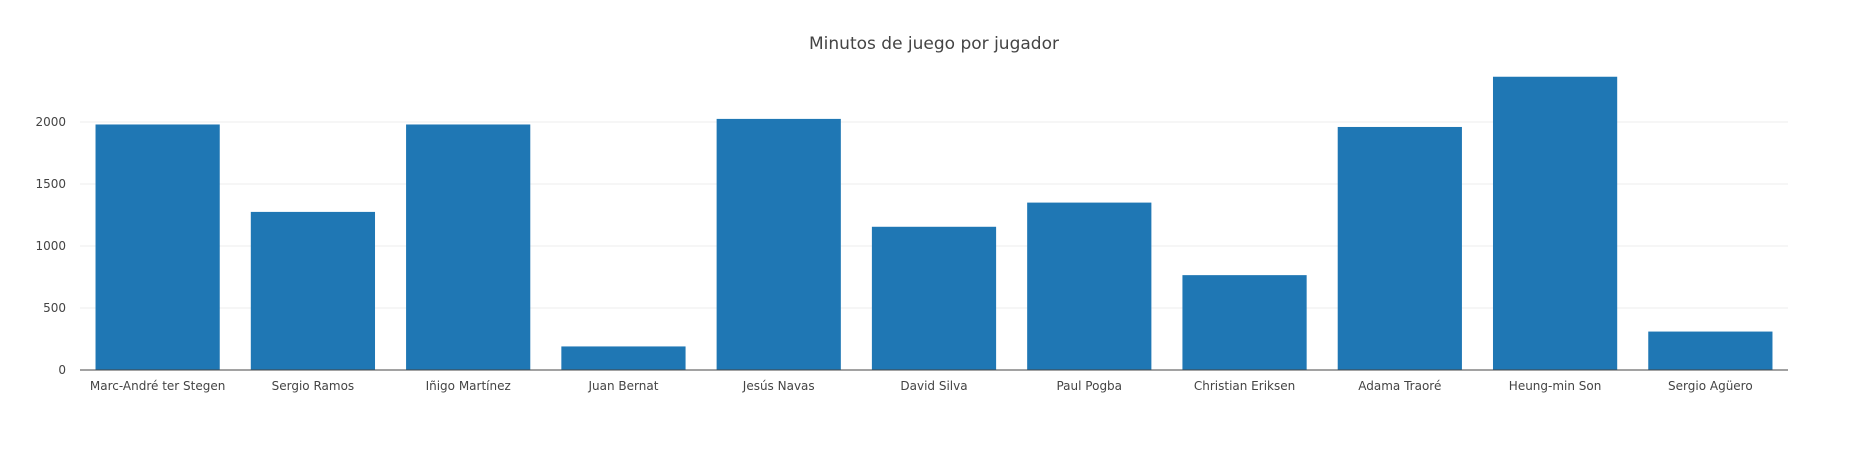 This screenshot has width=1868, height=454. Describe the element at coordinates (158, 386) in the screenshot. I see `x-tick-label: Marc-André ter Stegen` at that location.